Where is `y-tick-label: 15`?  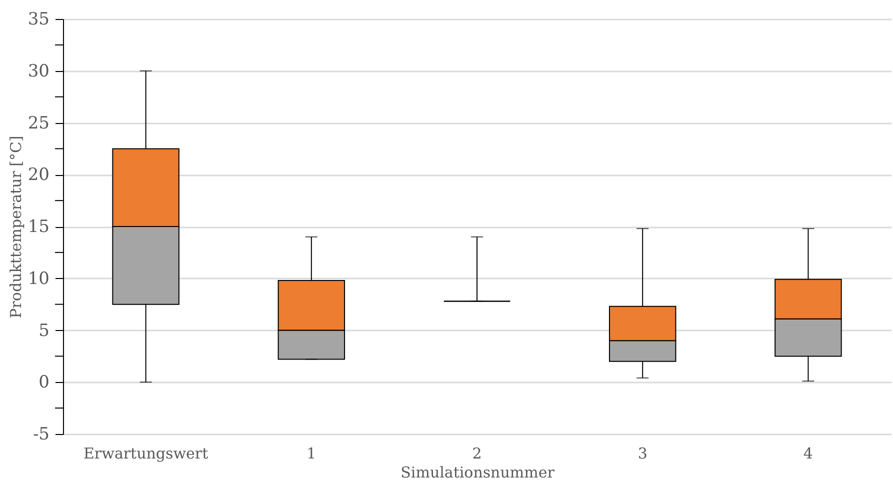 y-tick-label: 15 is located at coordinates (39, 227).